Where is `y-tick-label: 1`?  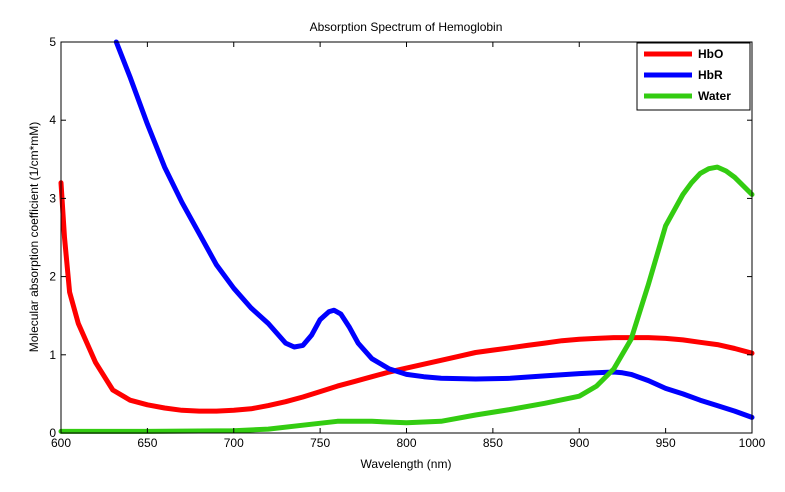 y-tick-label: 1 is located at coordinates (52, 355).